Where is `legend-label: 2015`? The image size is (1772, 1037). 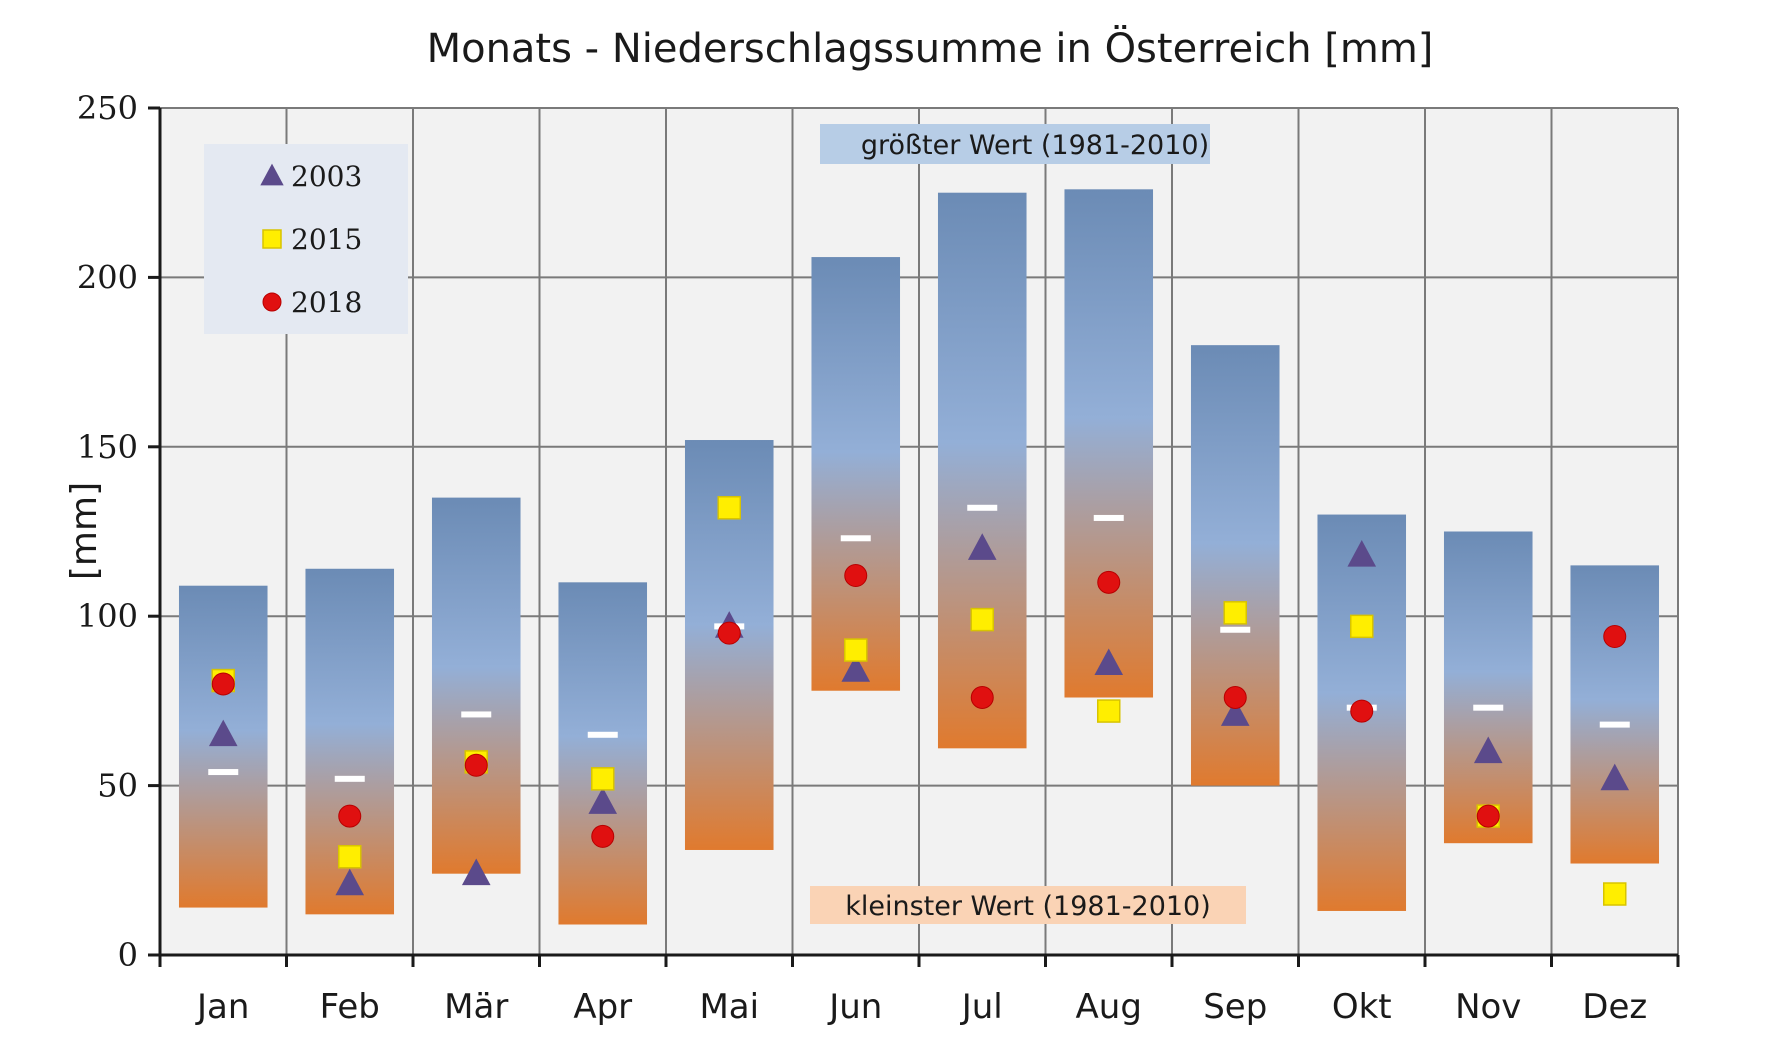
legend-label: 2015 is located at coordinates (326, 239).